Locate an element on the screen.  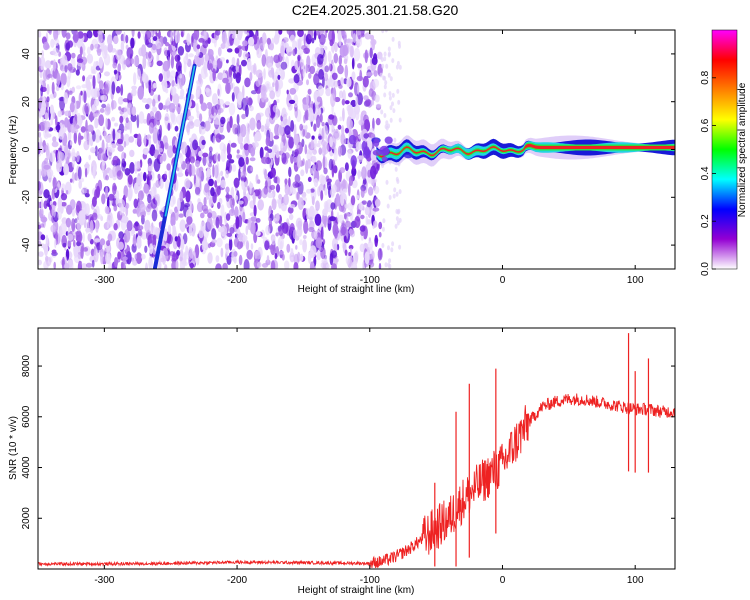
spectrogram-x-tick-label: 100 is located at coordinates (635, 280).